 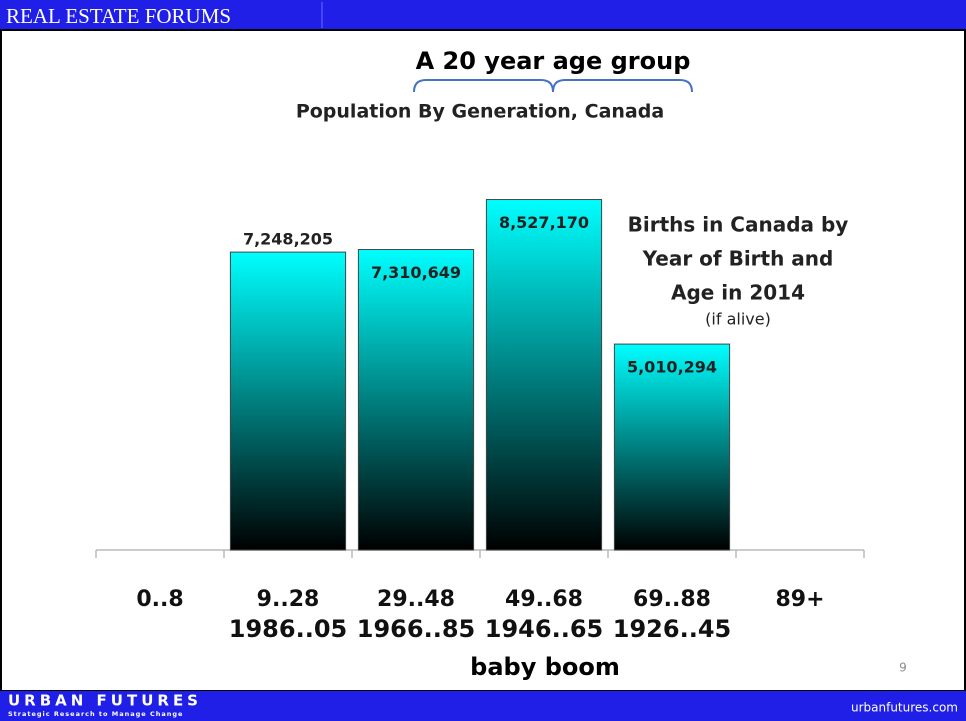 I want to click on birth-year-label: 1946..65, so click(x=544, y=629).